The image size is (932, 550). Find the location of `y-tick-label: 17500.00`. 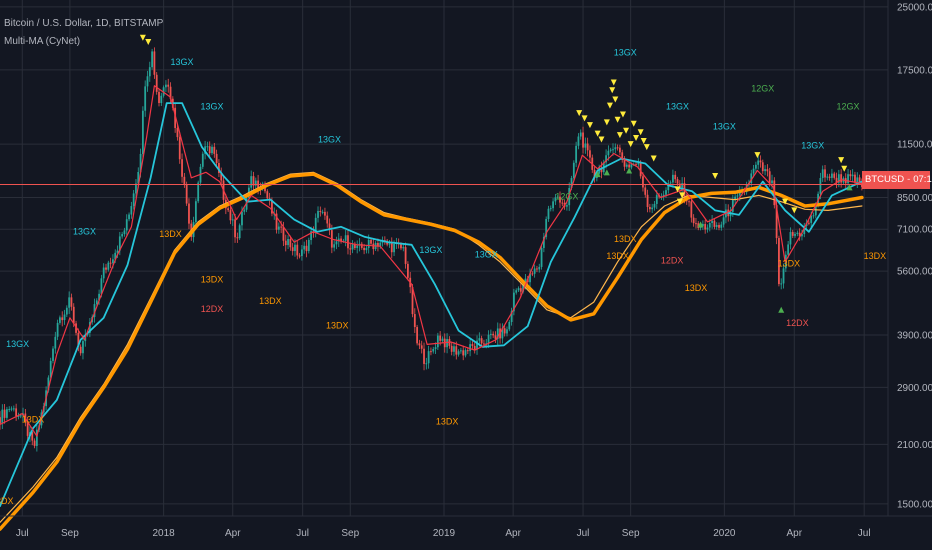

y-tick-label: 17500.00 is located at coordinates (914, 70).